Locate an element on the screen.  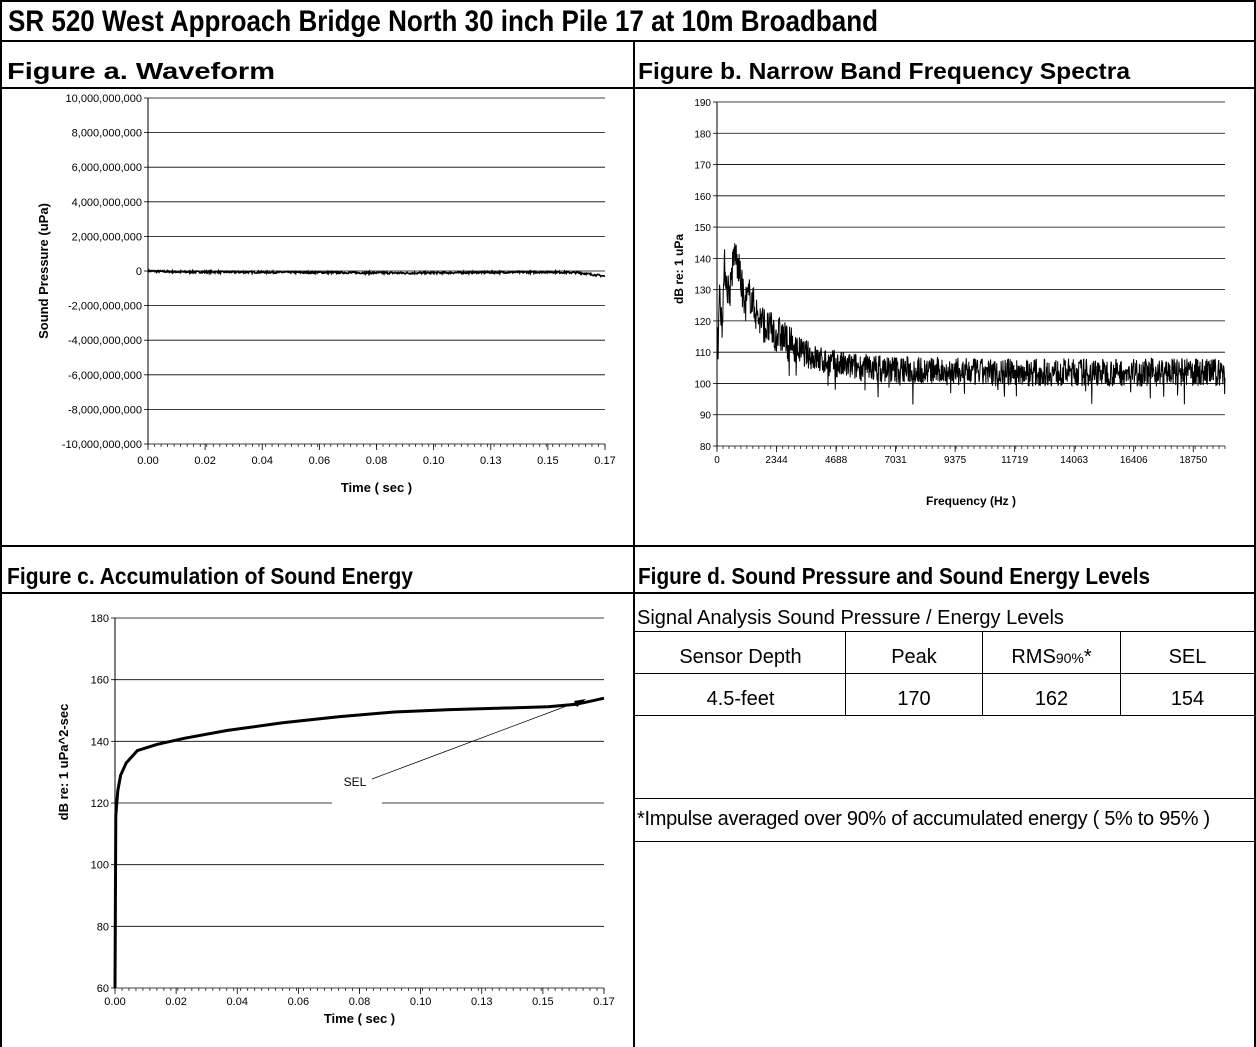
x-tick-label: 18750 is located at coordinates (1193, 460).